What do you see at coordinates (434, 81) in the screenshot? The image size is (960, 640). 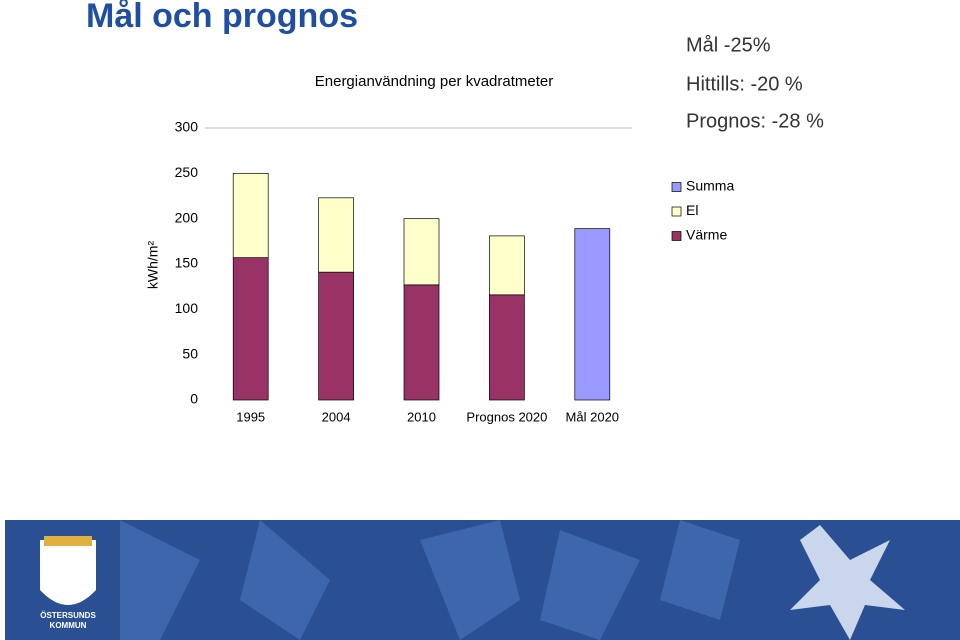 I see `chart-title: Energianvändning per kvadratmeter` at bounding box center [434, 81].